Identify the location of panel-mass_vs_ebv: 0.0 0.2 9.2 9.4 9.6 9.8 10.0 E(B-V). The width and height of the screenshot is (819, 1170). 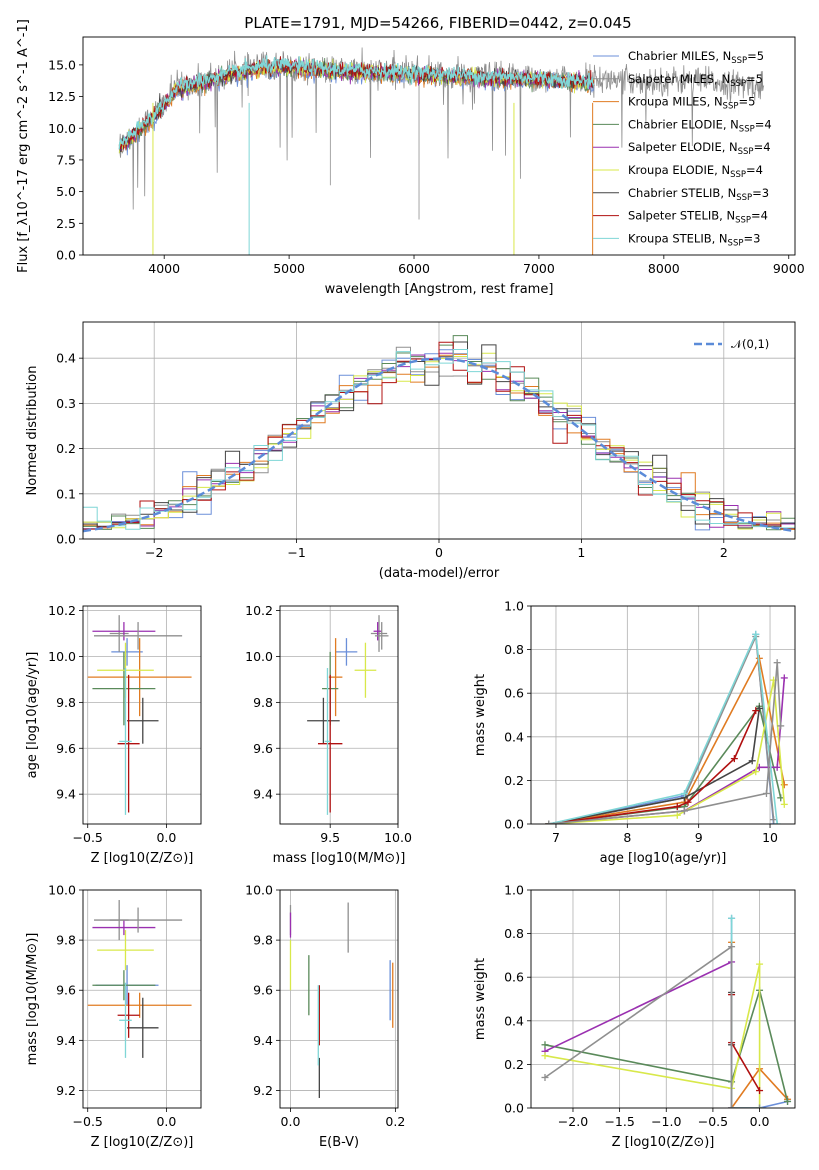
(325, 1017).